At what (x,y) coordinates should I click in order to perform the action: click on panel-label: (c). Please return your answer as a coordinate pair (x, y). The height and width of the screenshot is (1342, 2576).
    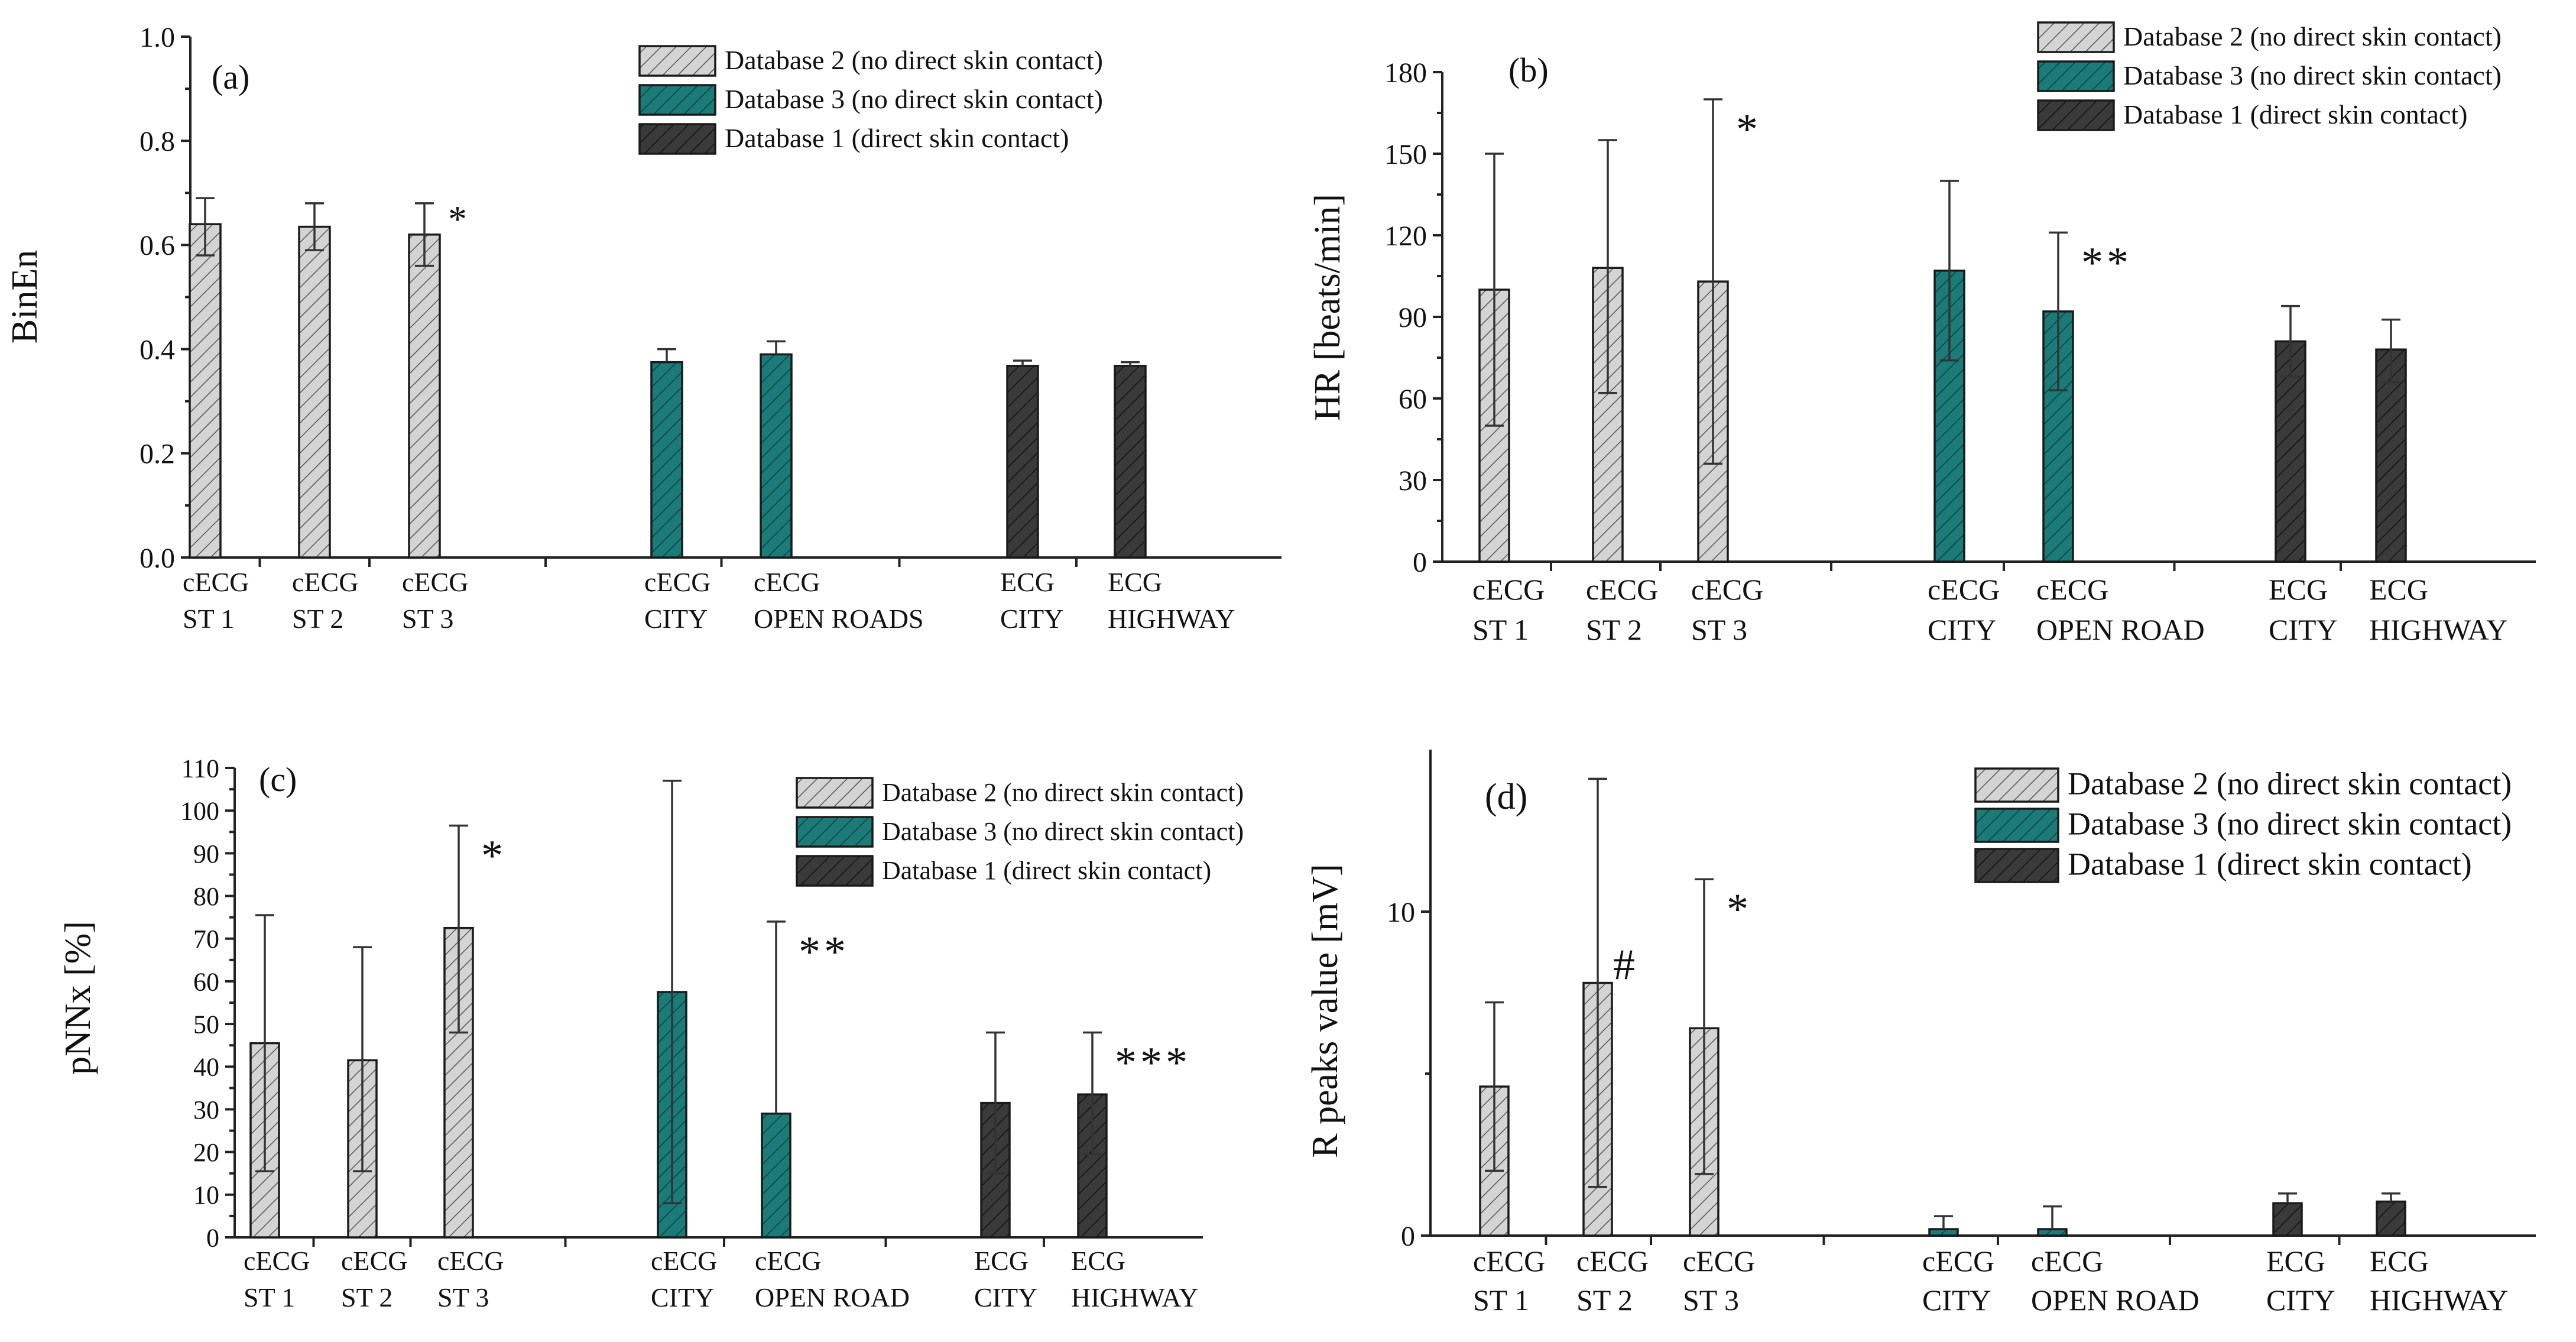
    Looking at the image, I should click on (278, 780).